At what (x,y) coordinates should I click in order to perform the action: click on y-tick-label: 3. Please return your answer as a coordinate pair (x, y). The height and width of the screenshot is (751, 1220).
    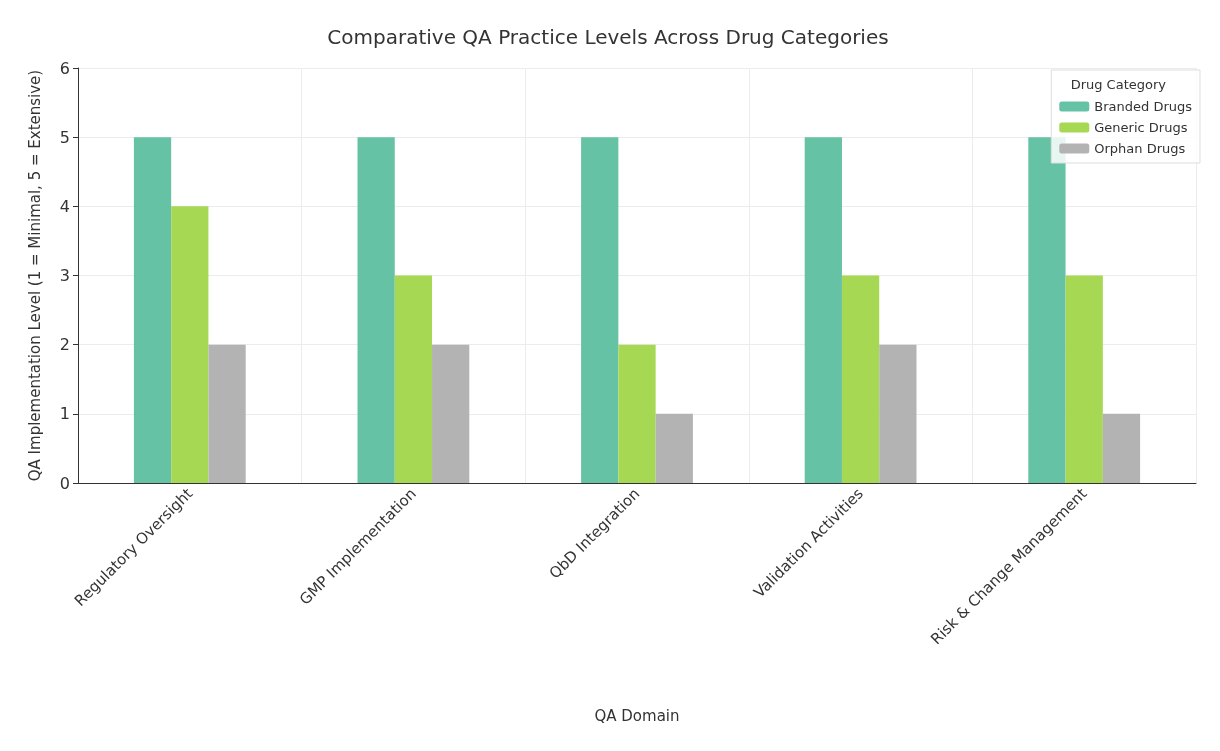
    Looking at the image, I should click on (64, 275).